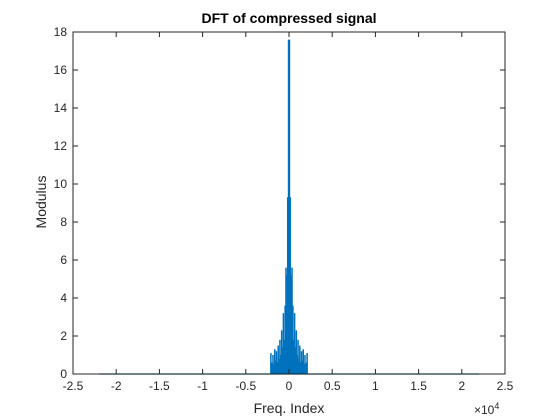 The width and height of the screenshot is (560, 420). Describe the element at coordinates (63, 260) in the screenshot. I see `y-tick-label: 6` at that location.